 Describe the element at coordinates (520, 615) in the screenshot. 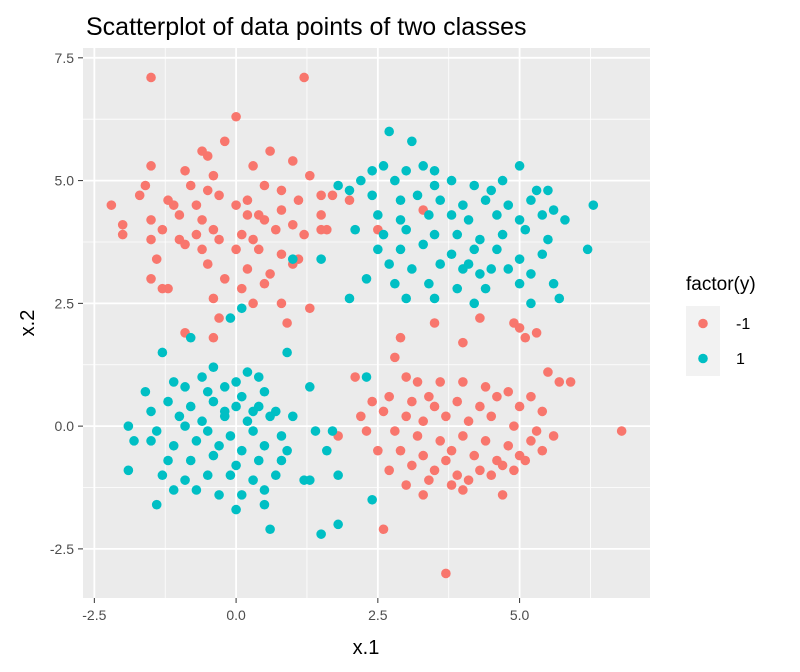

I see `x-tick-label: 5.0` at that location.